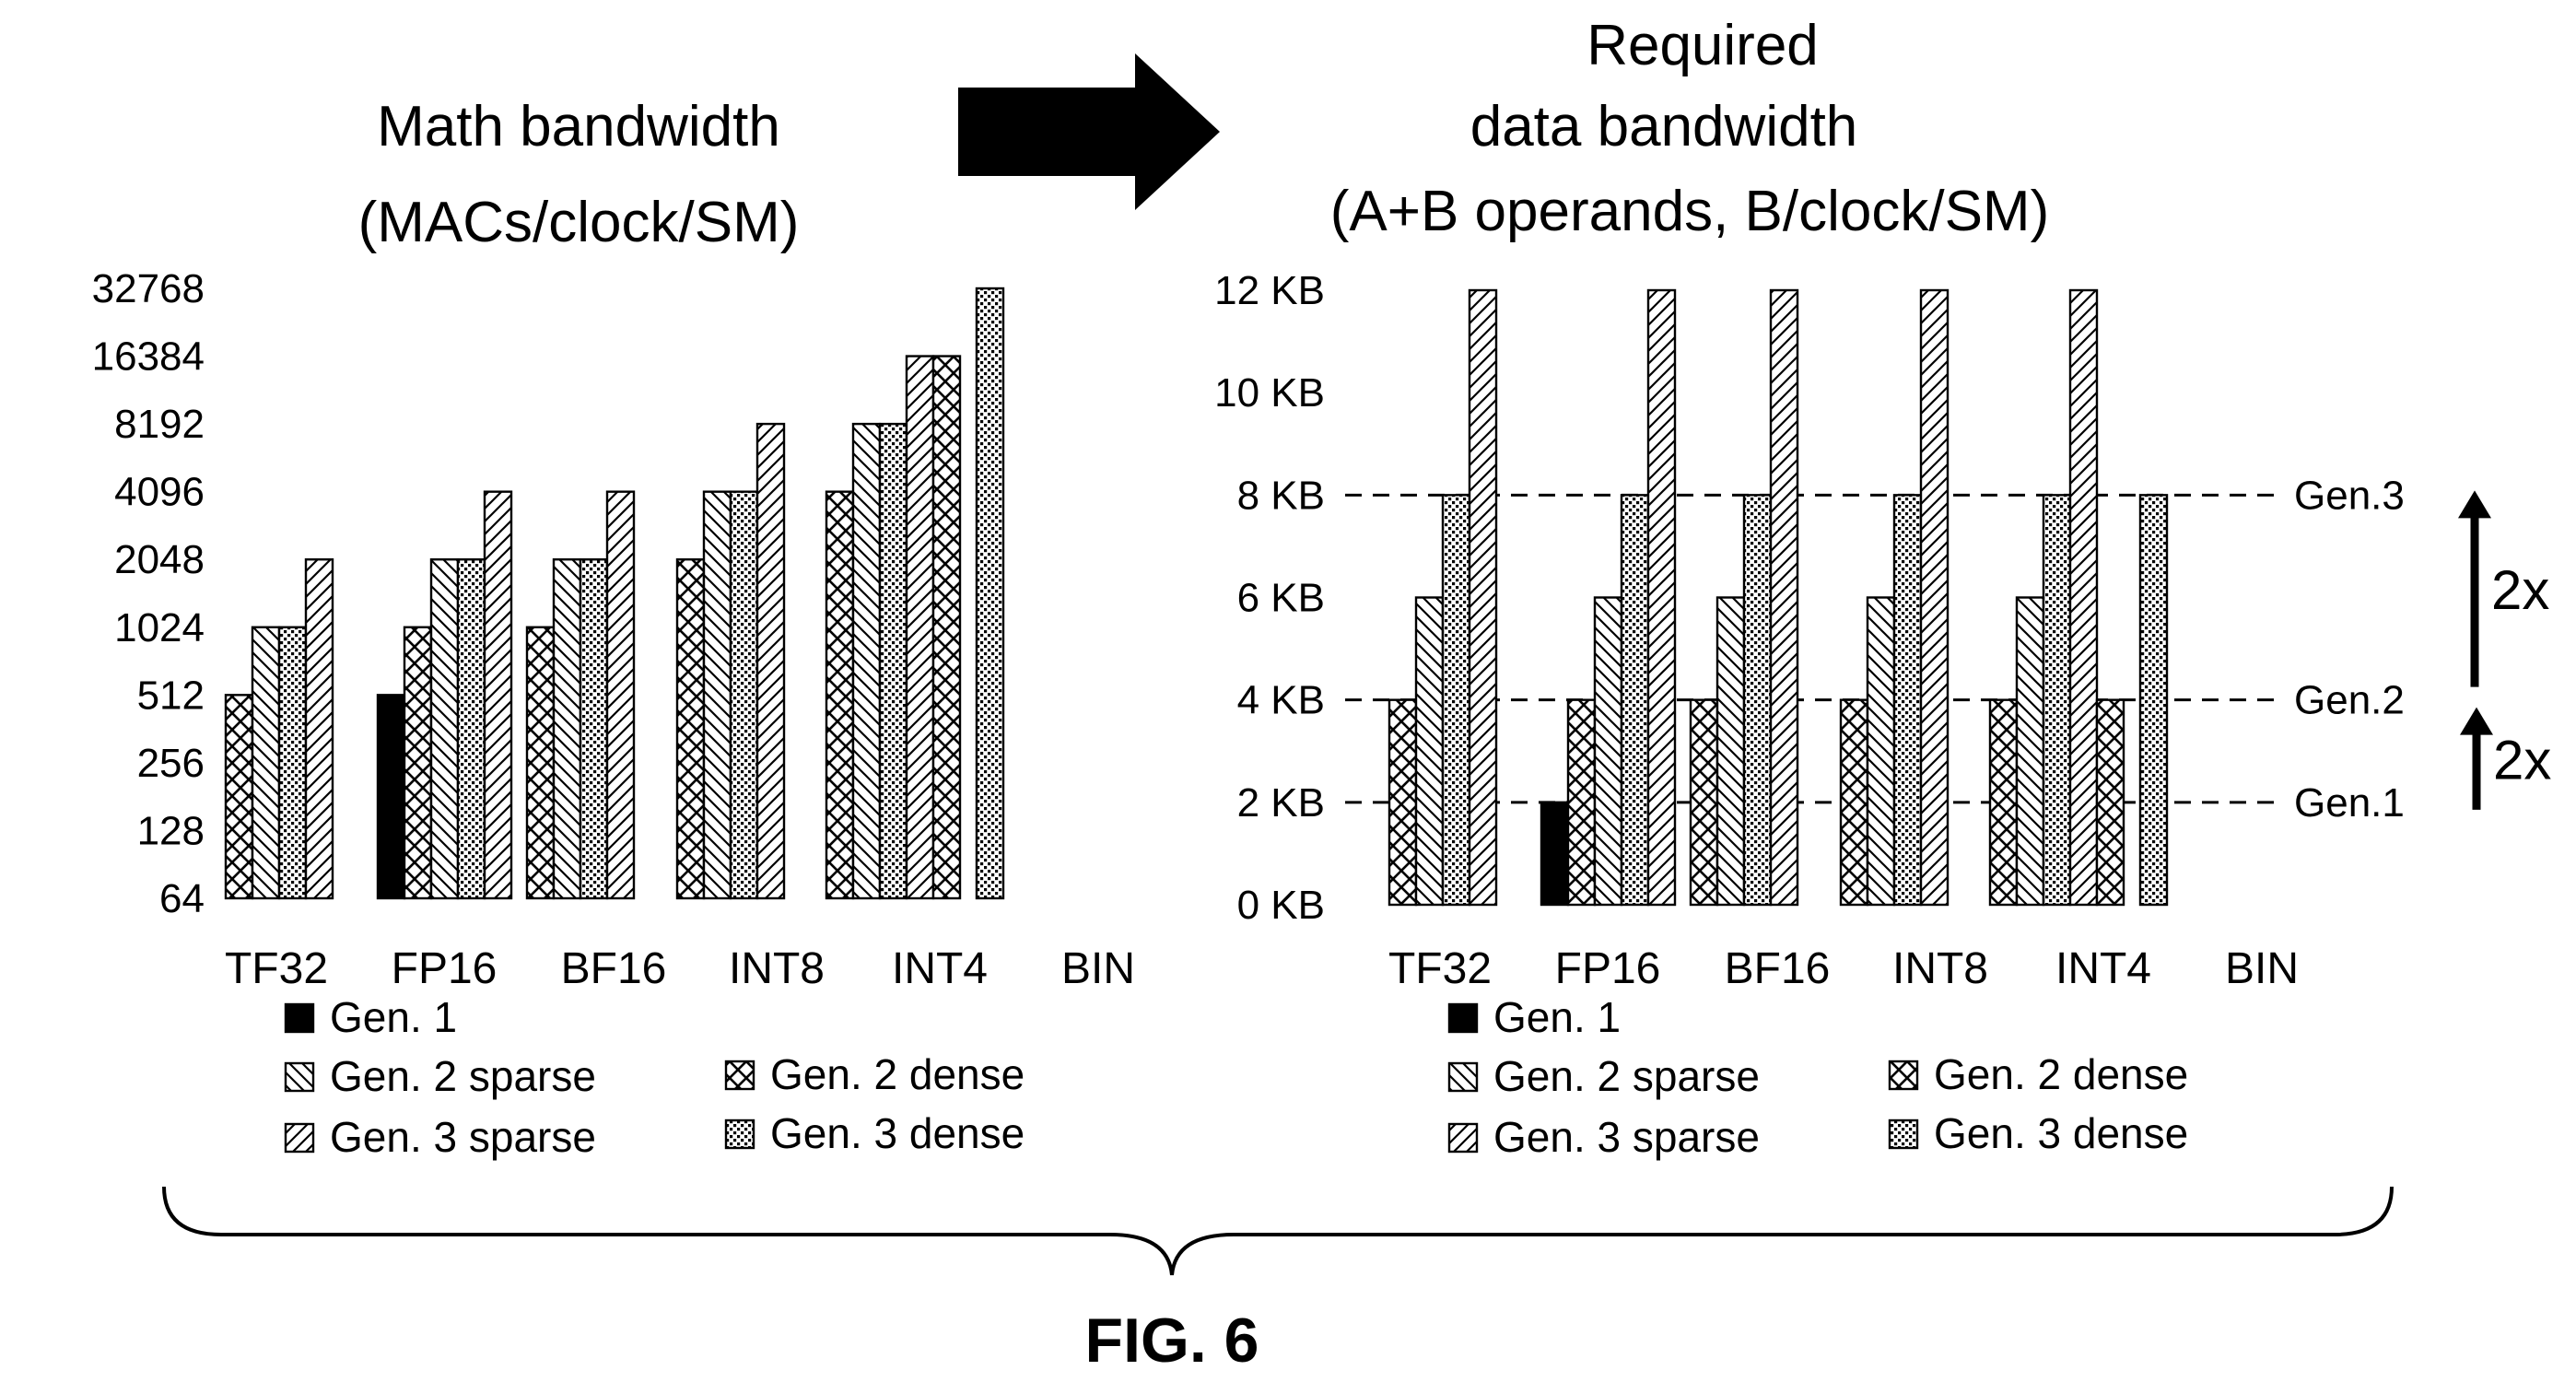  What do you see at coordinates (1881, 751) in the screenshot?
I see `bar-int8-gen2s` at bounding box center [1881, 751].